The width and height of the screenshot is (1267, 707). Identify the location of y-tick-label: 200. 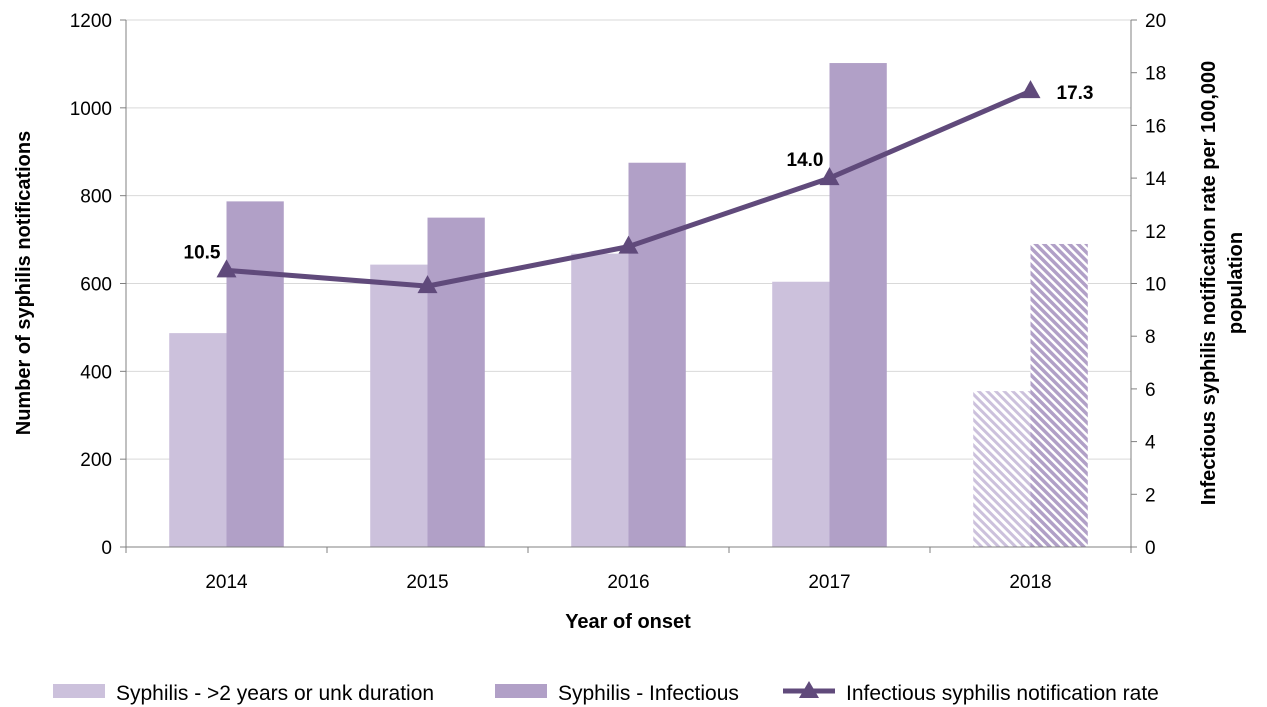
(96, 460).